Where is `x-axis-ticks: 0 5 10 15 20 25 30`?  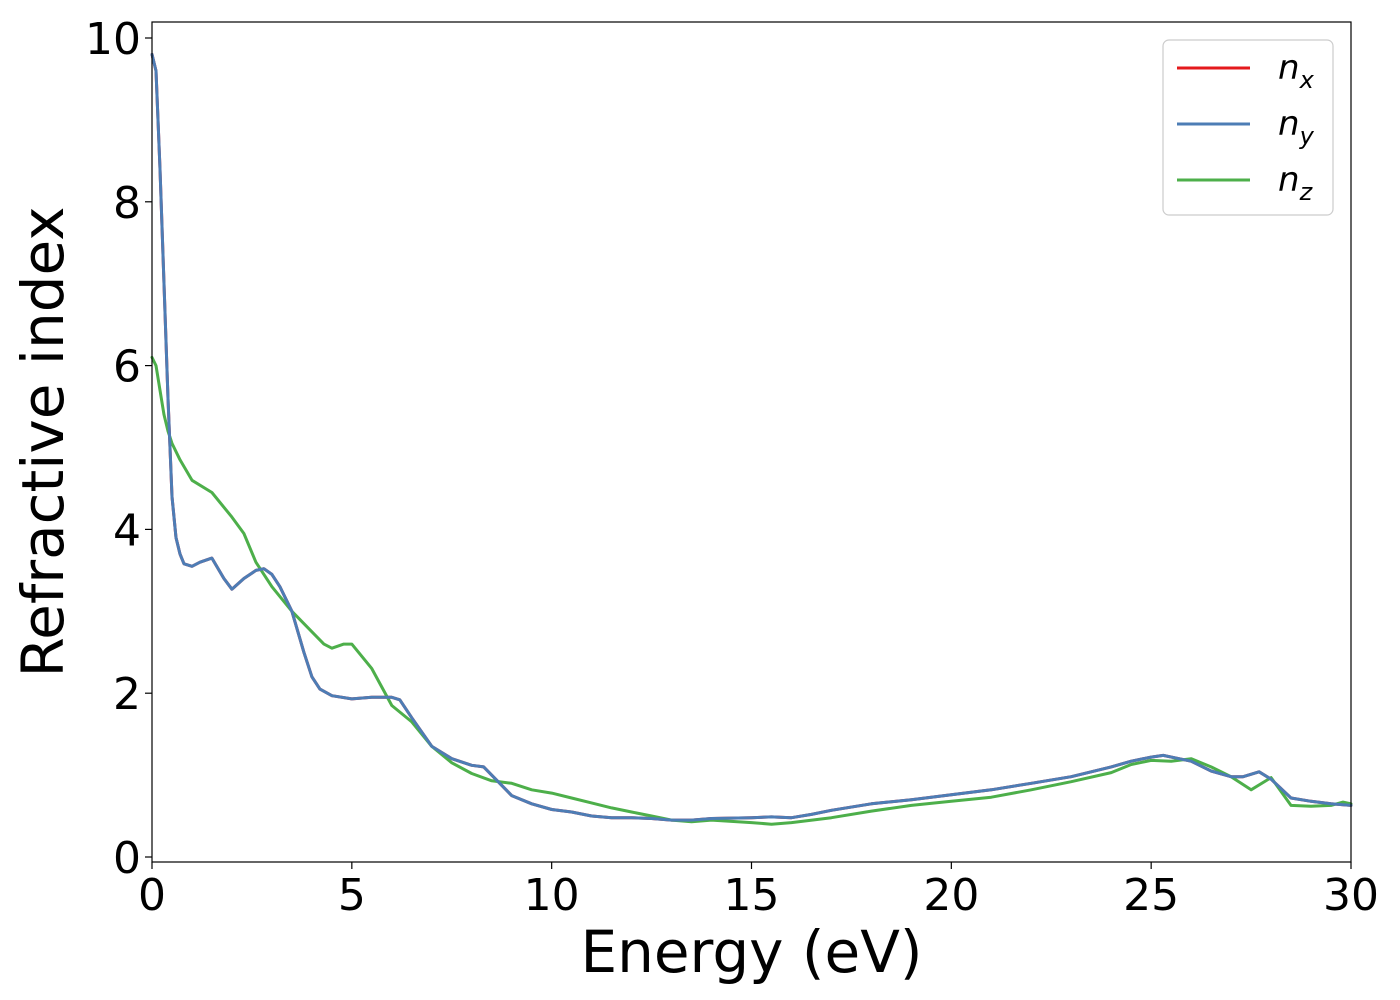 x-axis-ticks: 0 5 10 15 20 25 30 is located at coordinates (758, 891).